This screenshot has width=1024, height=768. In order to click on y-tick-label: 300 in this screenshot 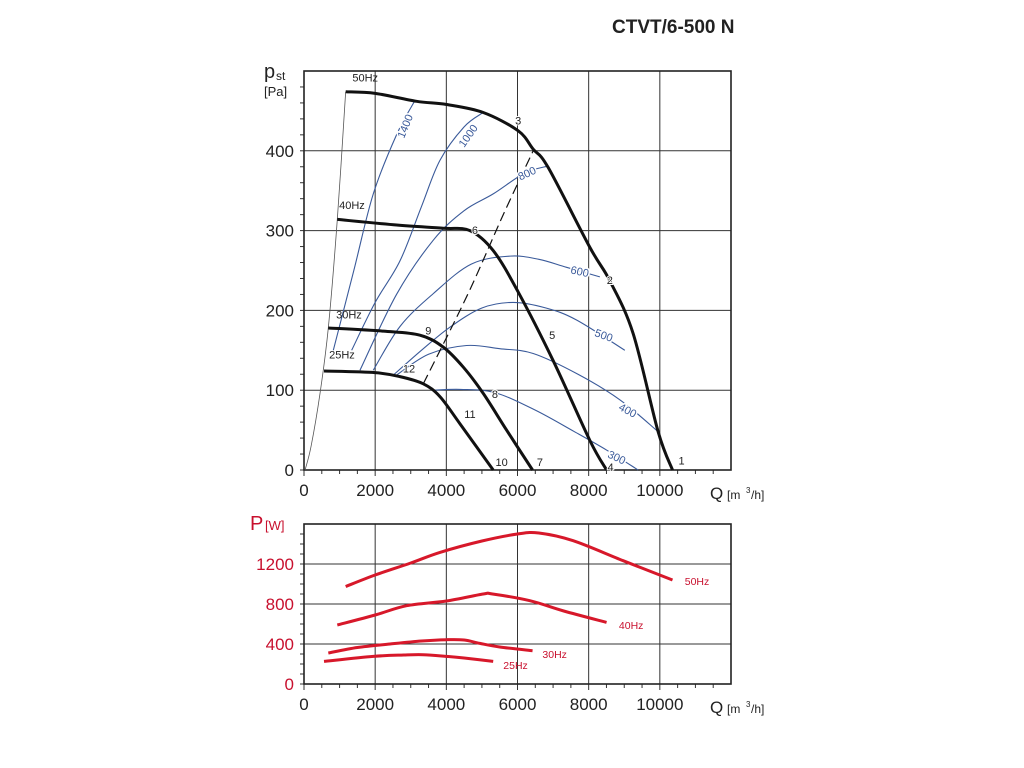, I will do `click(280, 231)`.